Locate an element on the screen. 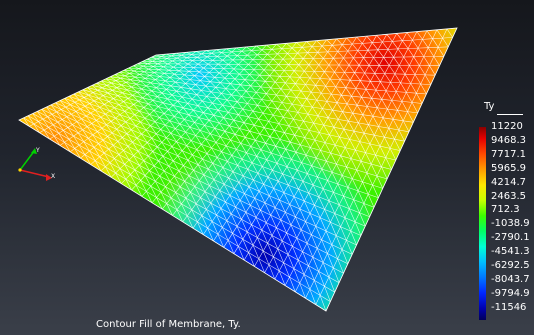 The image size is (534, 335). legend-value-7: -1038.9 is located at coordinates (510, 224).